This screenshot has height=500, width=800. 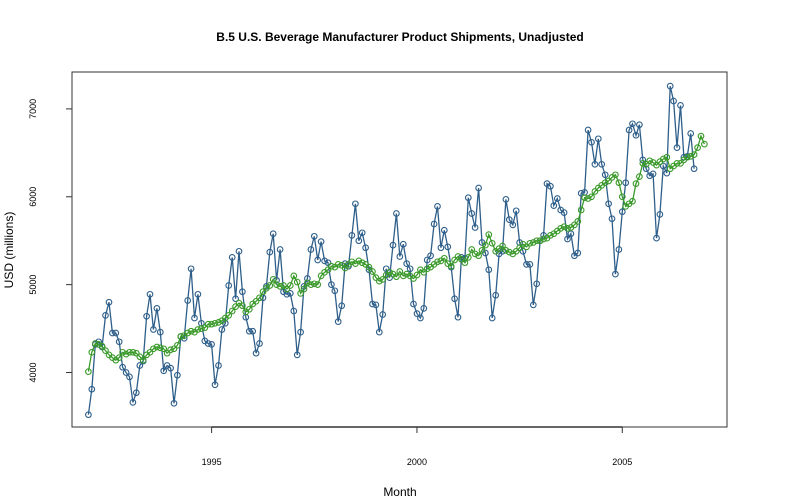 What do you see at coordinates (399, 492) in the screenshot?
I see `x-axis-label: Month` at bounding box center [399, 492].